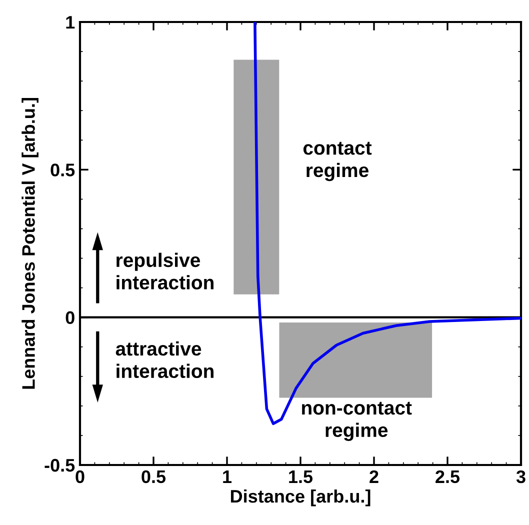 The height and width of the screenshot is (525, 529). I want to click on annotation: repulsive interaction, so click(165, 271).